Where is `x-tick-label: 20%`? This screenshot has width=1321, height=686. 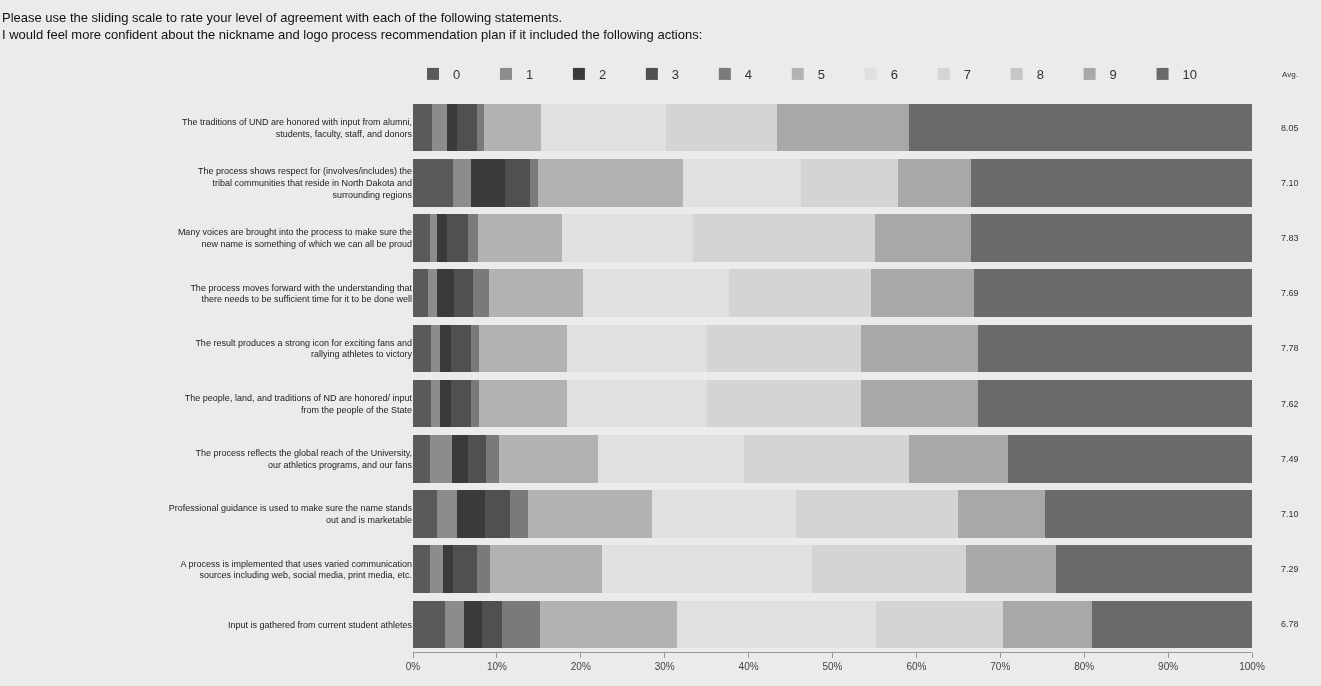 x-tick-label: 20% is located at coordinates (580, 666).